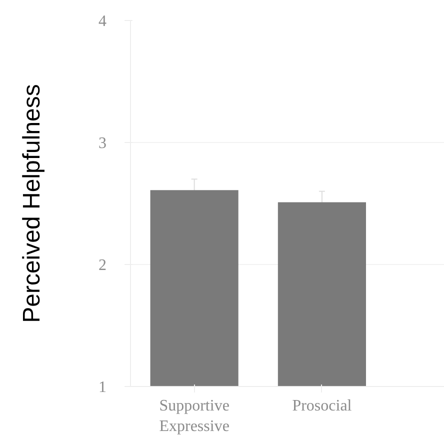 The height and width of the screenshot is (437, 444). Describe the element at coordinates (102, 387) in the screenshot. I see `y-tick-label: 1` at that location.